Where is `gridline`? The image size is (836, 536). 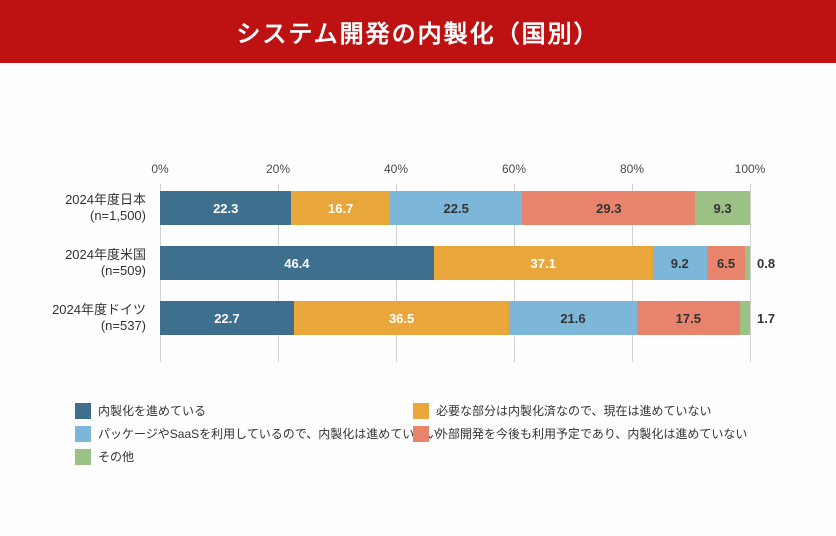
gridline is located at coordinates (750, 273).